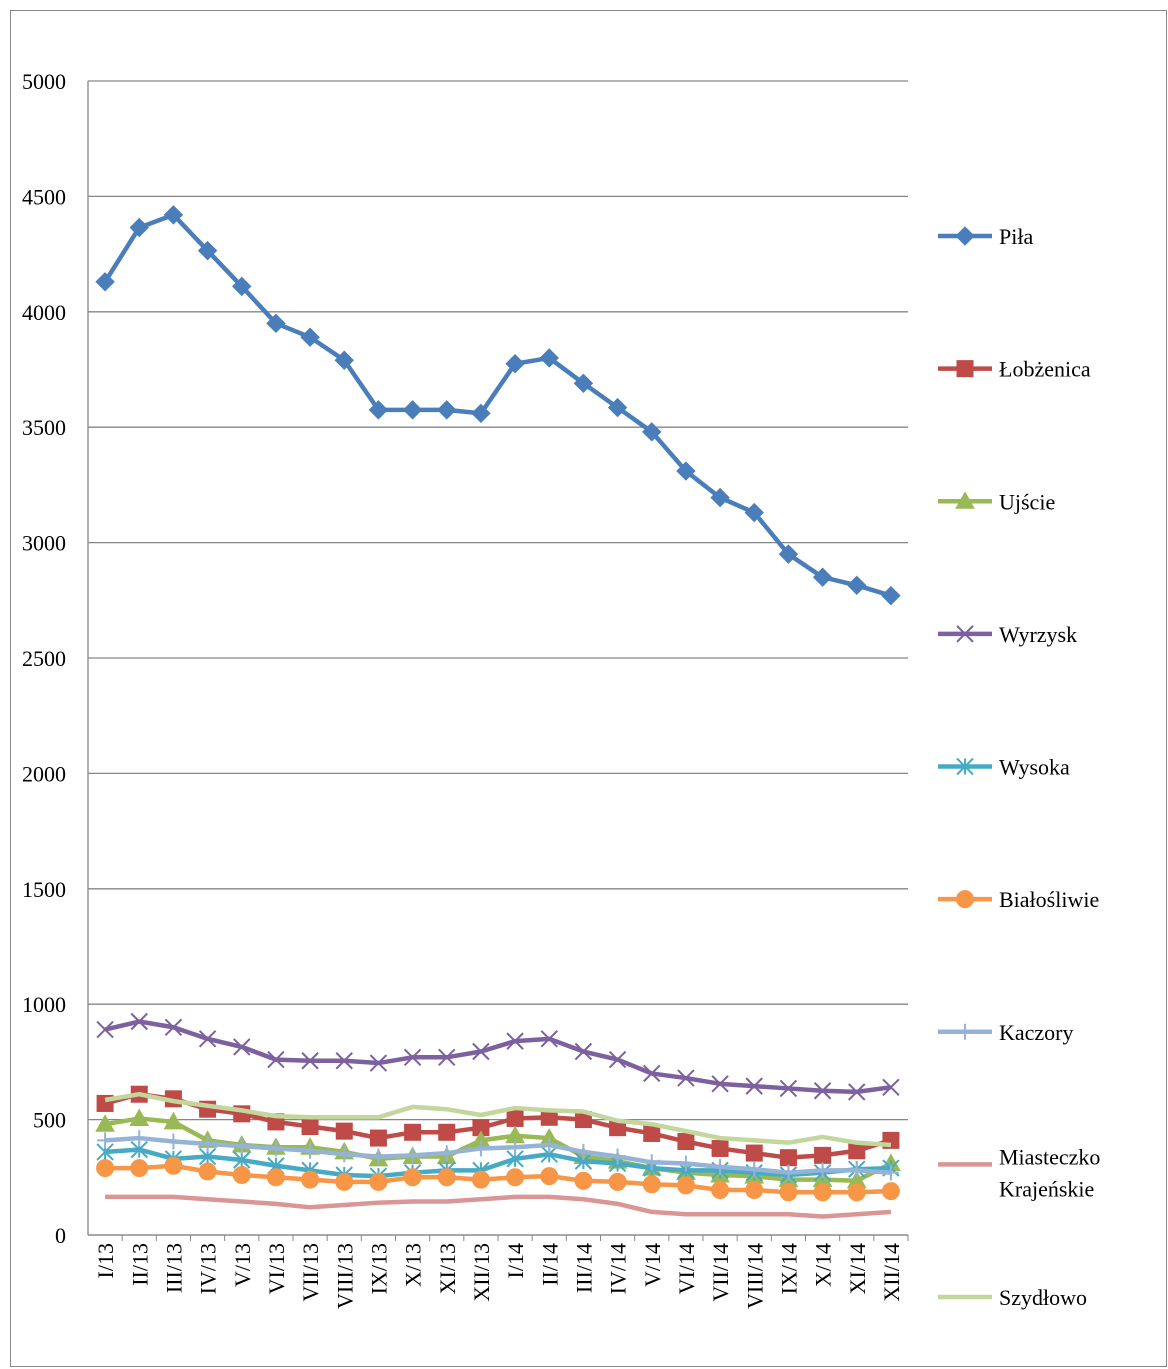 This screenshot has height=1369, width=1168. I want to click on y-tick-label: 500, so click(49, 1120).